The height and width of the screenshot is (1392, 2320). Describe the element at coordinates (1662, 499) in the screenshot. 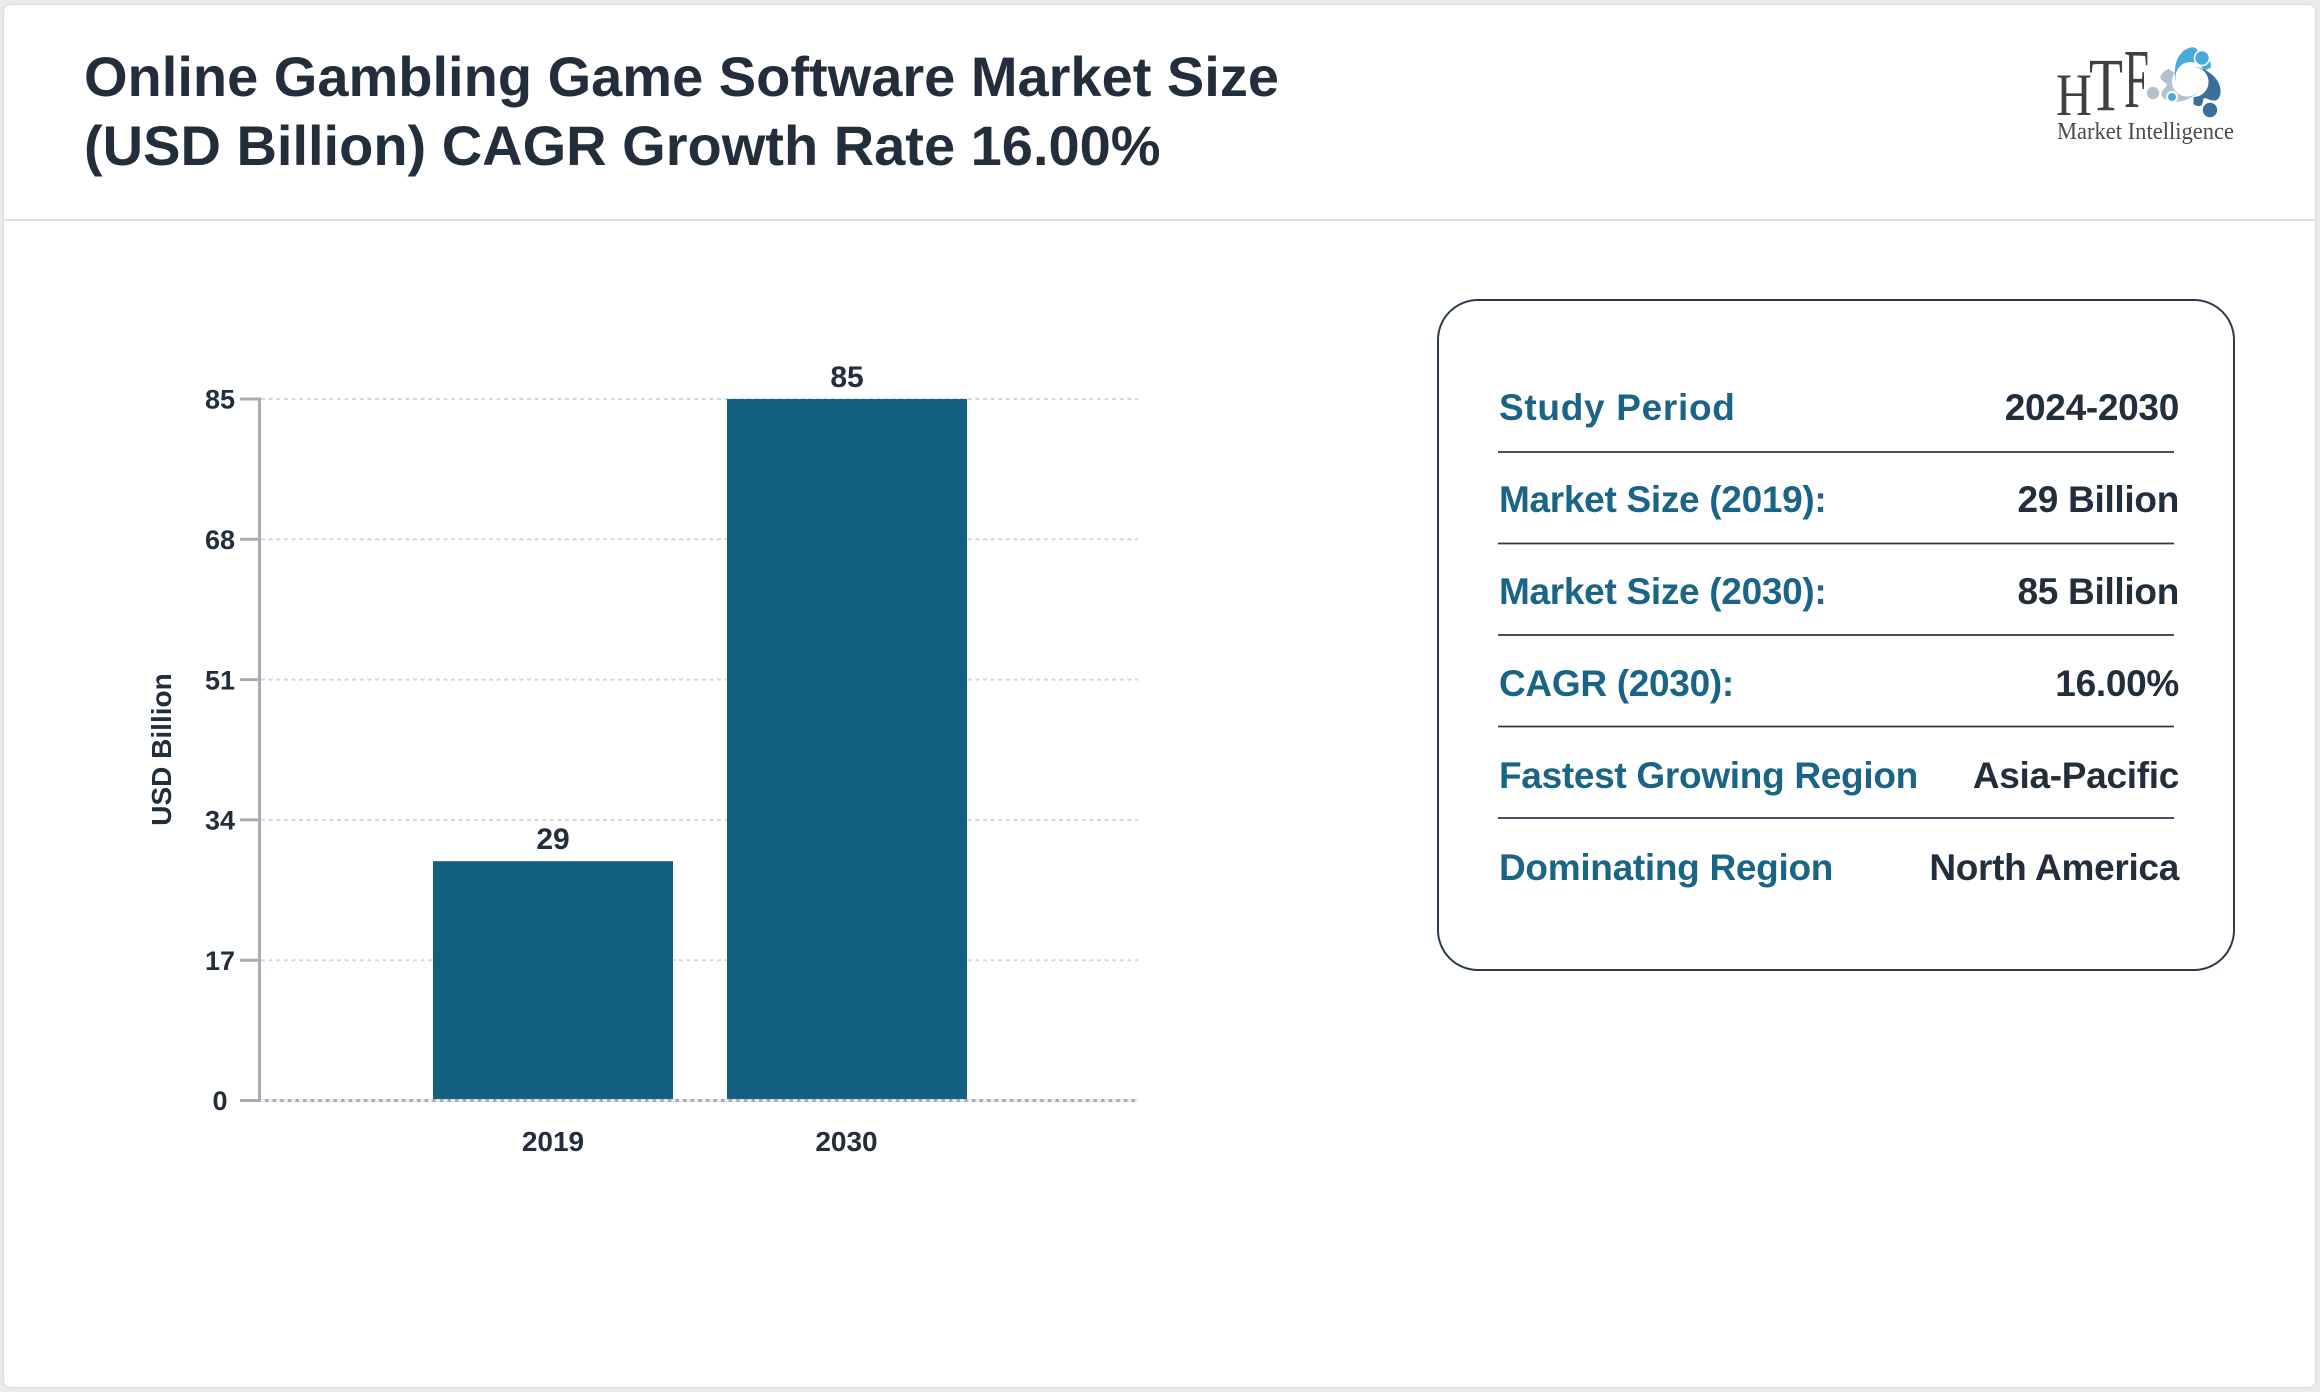

I see `svg-text: Market Size (2019):` at that location.